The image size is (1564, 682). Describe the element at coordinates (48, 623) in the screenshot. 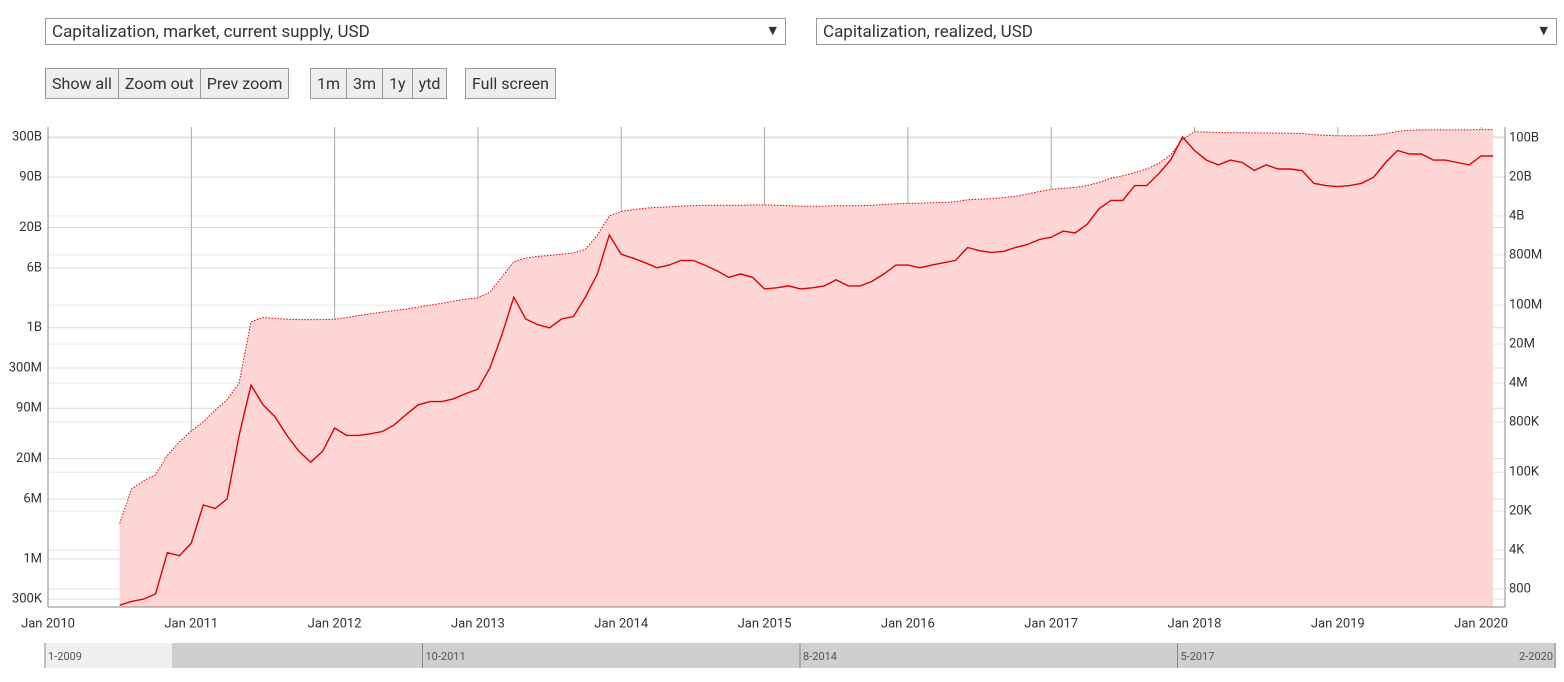

I see `x-tick-label: Jan 2010` at that location.